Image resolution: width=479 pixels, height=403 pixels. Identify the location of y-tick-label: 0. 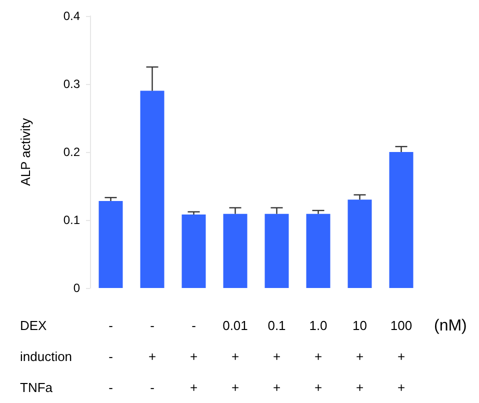
(76, 288).